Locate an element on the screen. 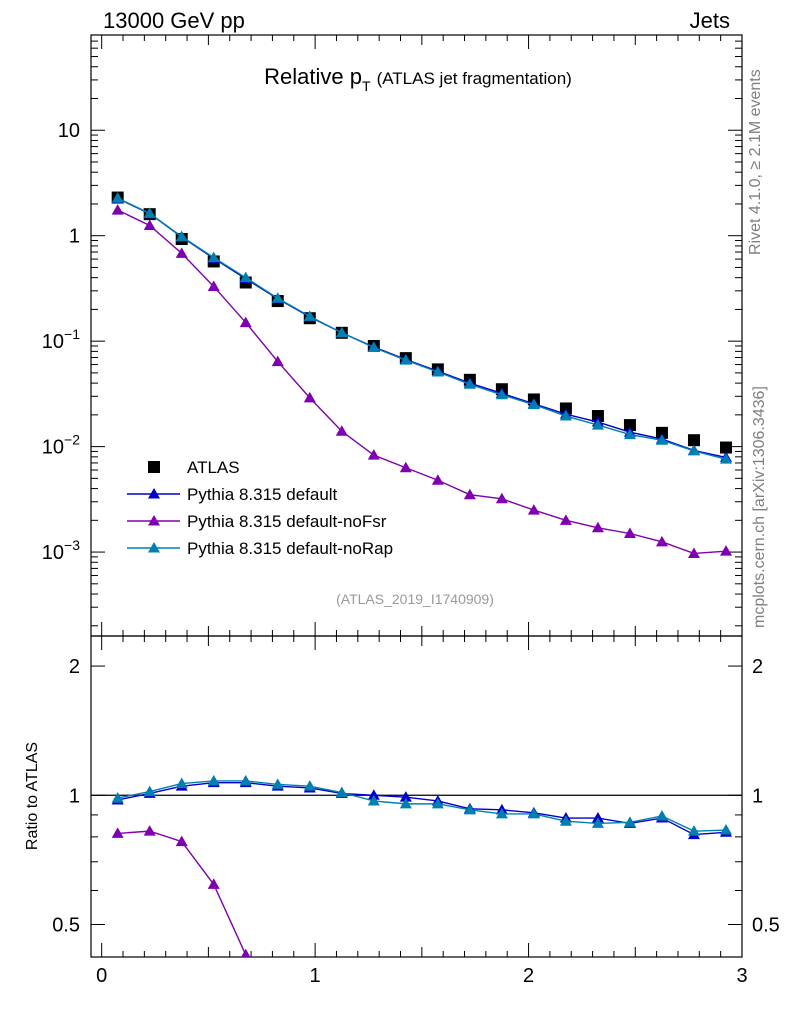 The image size is (786, 1024). ratio-series-pythia-8-315-default-norap is located at coordinates (421, 805).